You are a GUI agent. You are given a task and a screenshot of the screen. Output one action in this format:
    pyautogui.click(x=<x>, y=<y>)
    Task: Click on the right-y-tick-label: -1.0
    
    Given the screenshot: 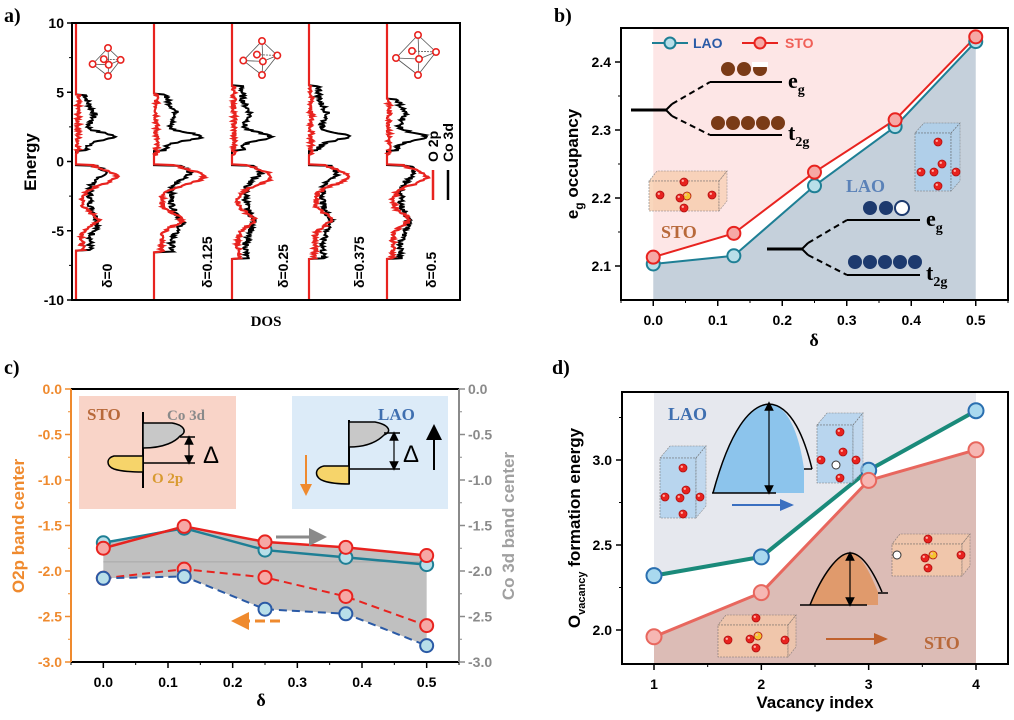 What is the action you would take?
    pyautogui.click(x=480, y=480)
    